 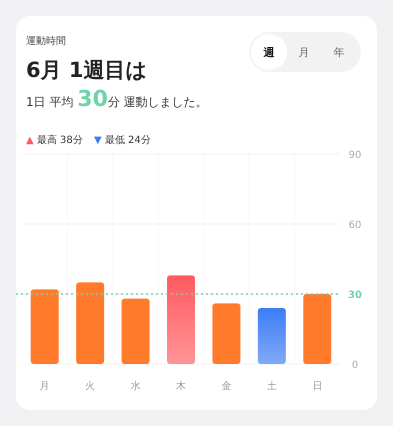 What do you see at coordinates (122, 140) in the screenshot?
I see `text: ▼ 最低 24分` at bounding box center [122, 140].